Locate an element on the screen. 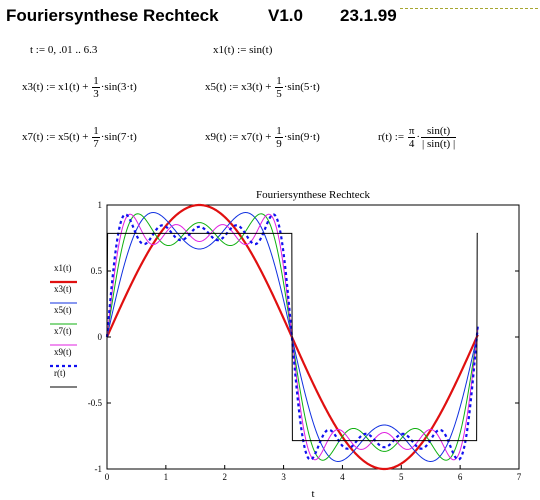 The height and width of the screenshot is (500, 540). y-tick-label: 1 is located at coordinates (100, 205).